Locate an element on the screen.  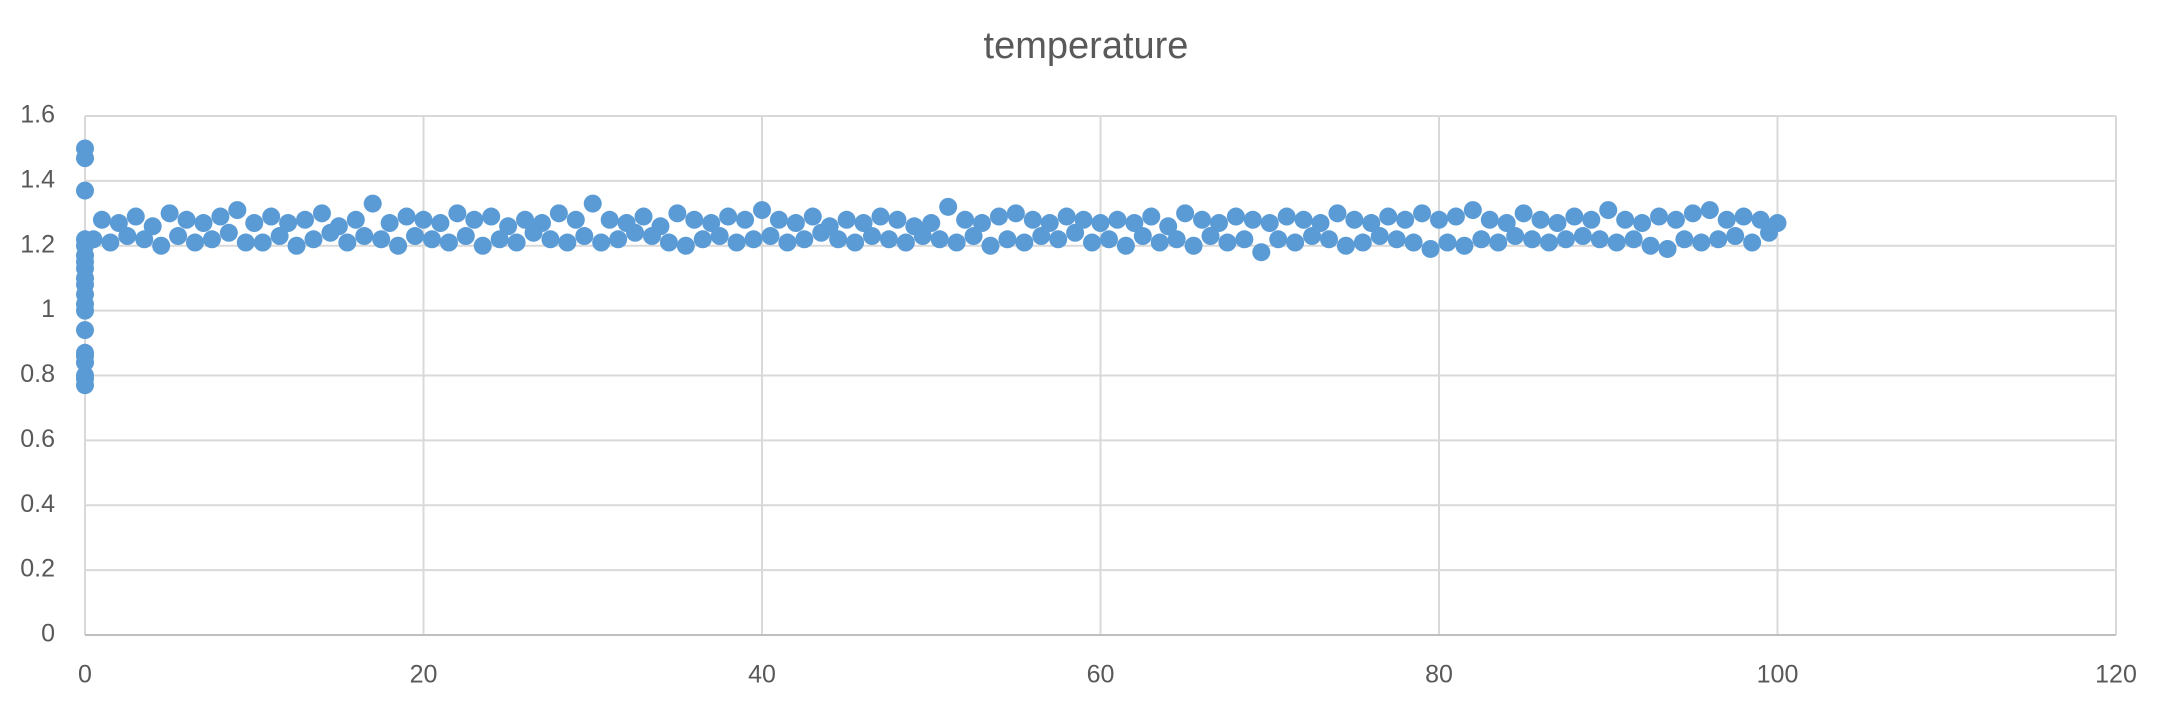
y-tick-label: 1.4 is located at coordinates (37, 179).